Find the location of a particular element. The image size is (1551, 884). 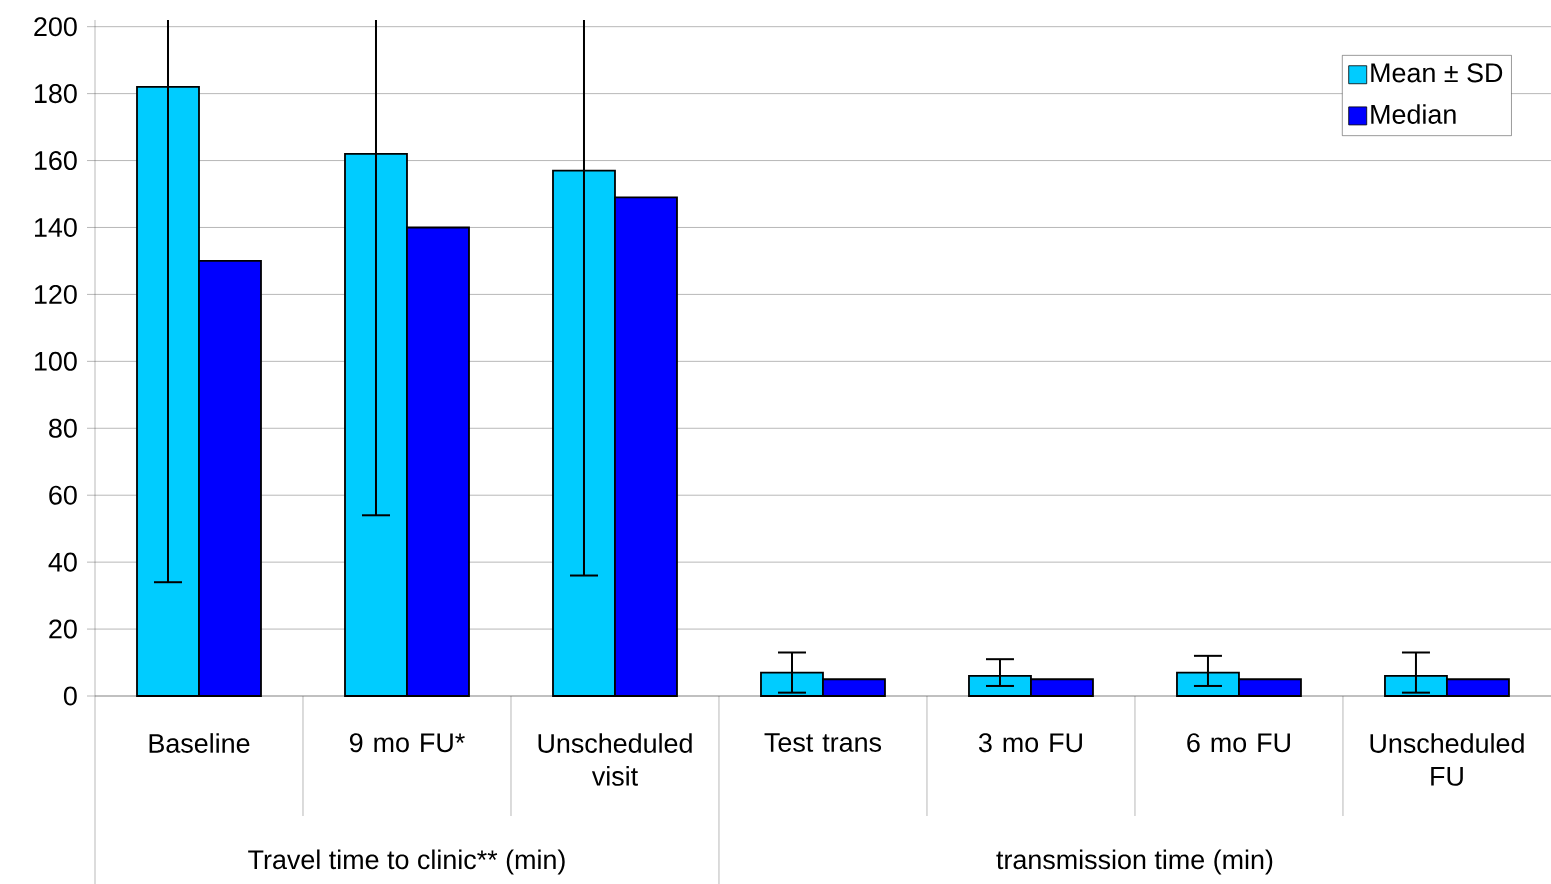

x-tick-label: 3 mo FU is located at coordinates (1030, 743).